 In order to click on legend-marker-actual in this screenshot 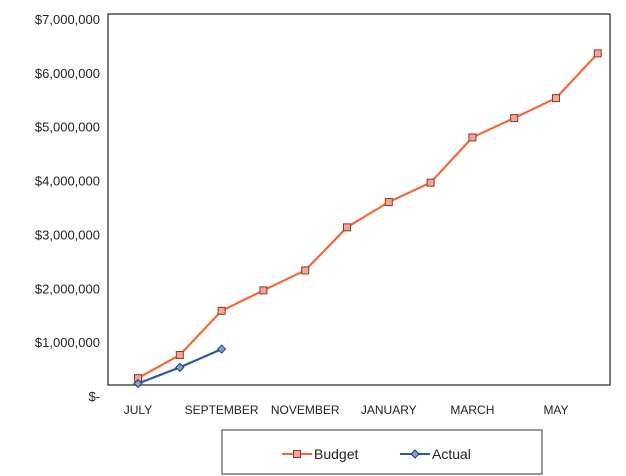, I will do `click(415, 454)`.